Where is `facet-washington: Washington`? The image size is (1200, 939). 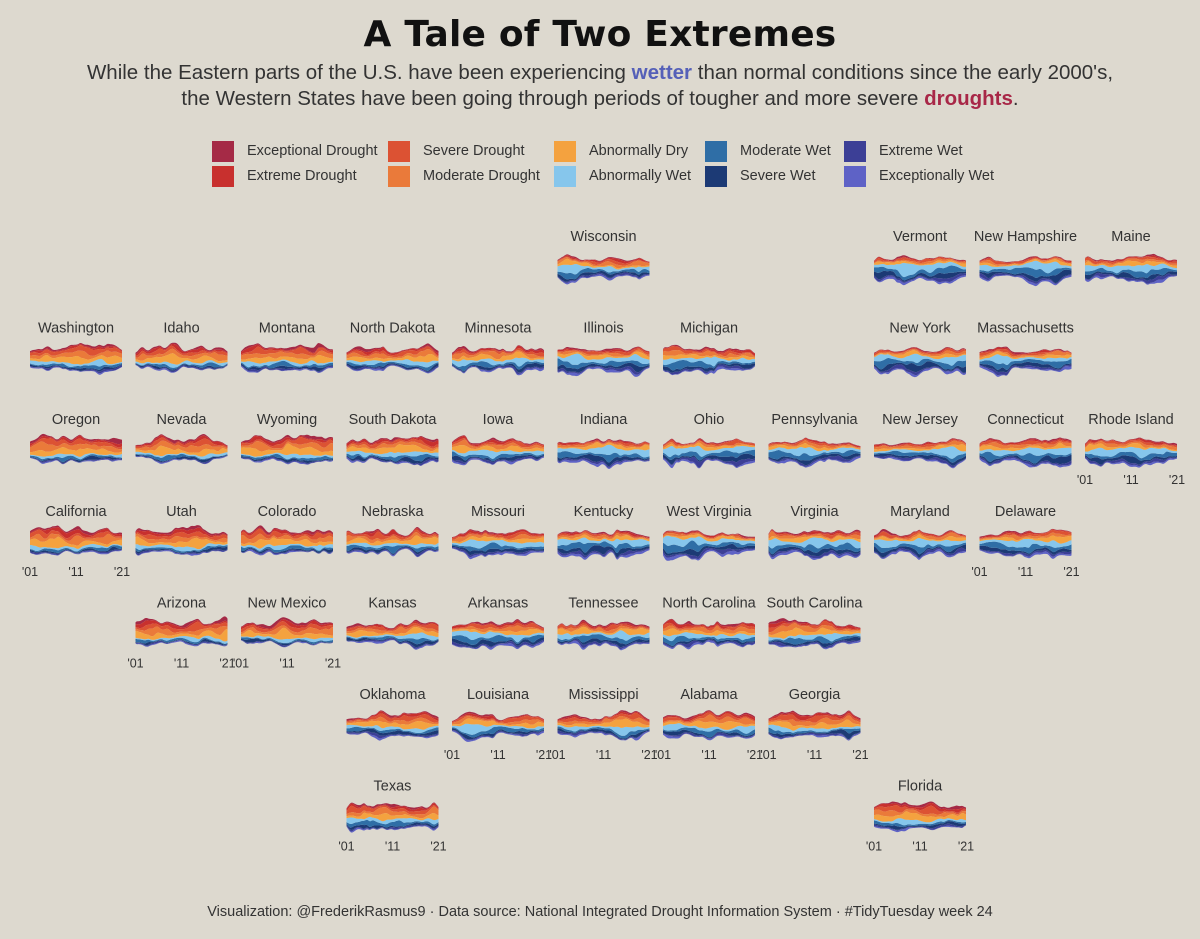
facet-washington: Washington is located at coordinates (76, 348).